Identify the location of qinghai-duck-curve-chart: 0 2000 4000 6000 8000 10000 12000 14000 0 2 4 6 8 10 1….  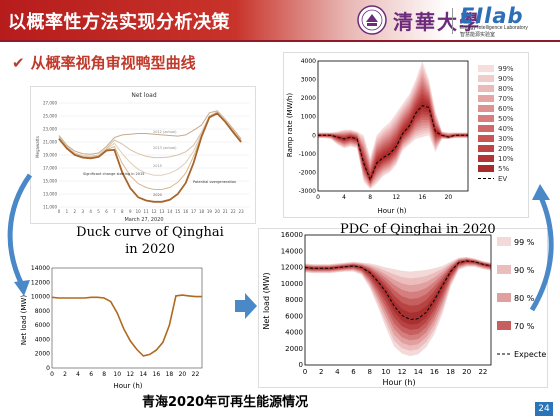
(116, 327).